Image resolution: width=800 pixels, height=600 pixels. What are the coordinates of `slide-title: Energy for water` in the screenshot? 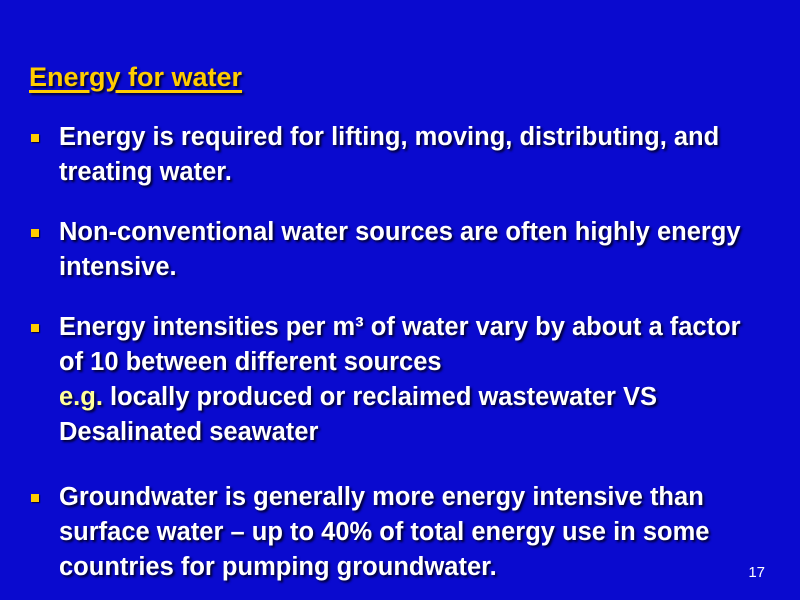 It's located at (136, 77).